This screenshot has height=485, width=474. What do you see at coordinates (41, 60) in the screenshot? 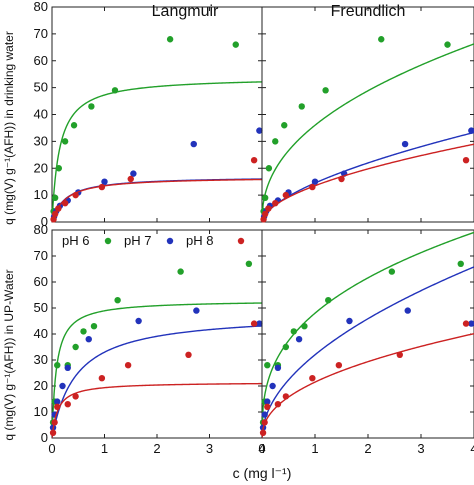
I see `y-tick-label: 60` at bounding box center [41, 60].